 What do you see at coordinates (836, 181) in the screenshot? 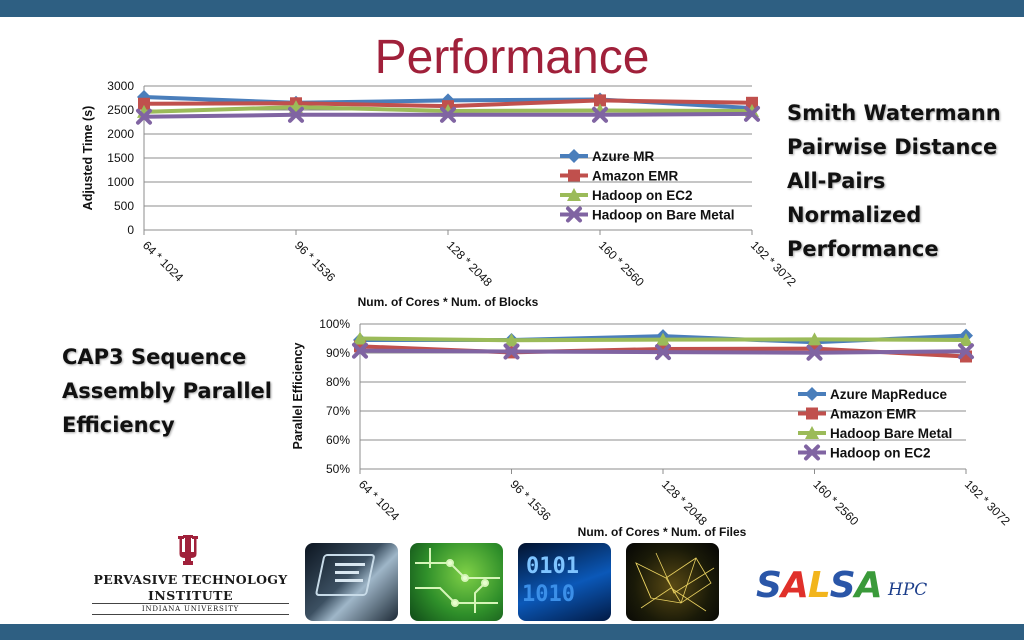
I see `caption-line: All-Pairs` at bounding box center [836, 181].